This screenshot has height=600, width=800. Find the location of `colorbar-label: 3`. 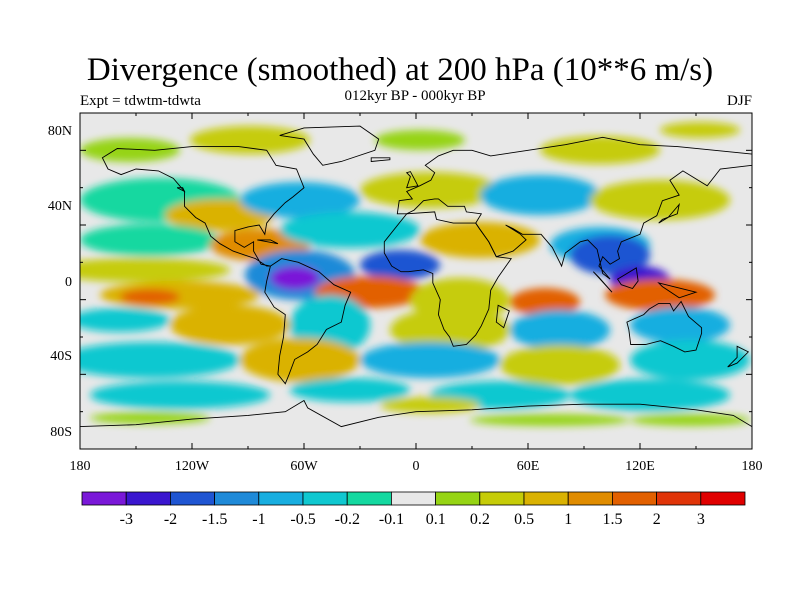

colorbar-label: 3 is located at coordinates (701, 519).